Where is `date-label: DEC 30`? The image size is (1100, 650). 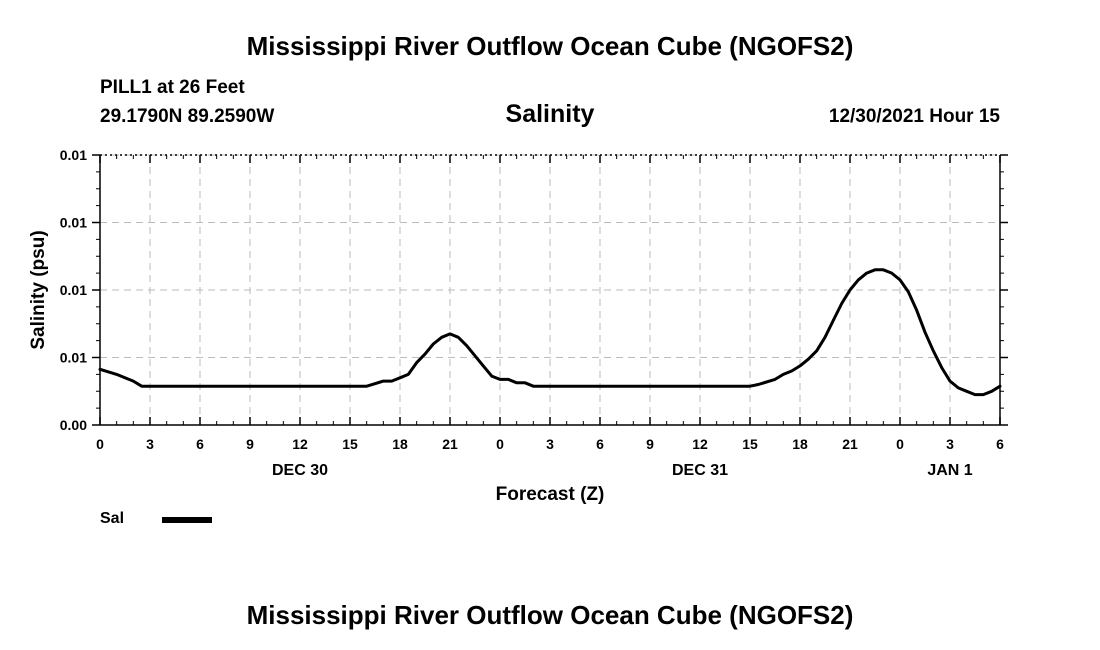
date-label: DEC 30 is located at coordinates (300, 470).